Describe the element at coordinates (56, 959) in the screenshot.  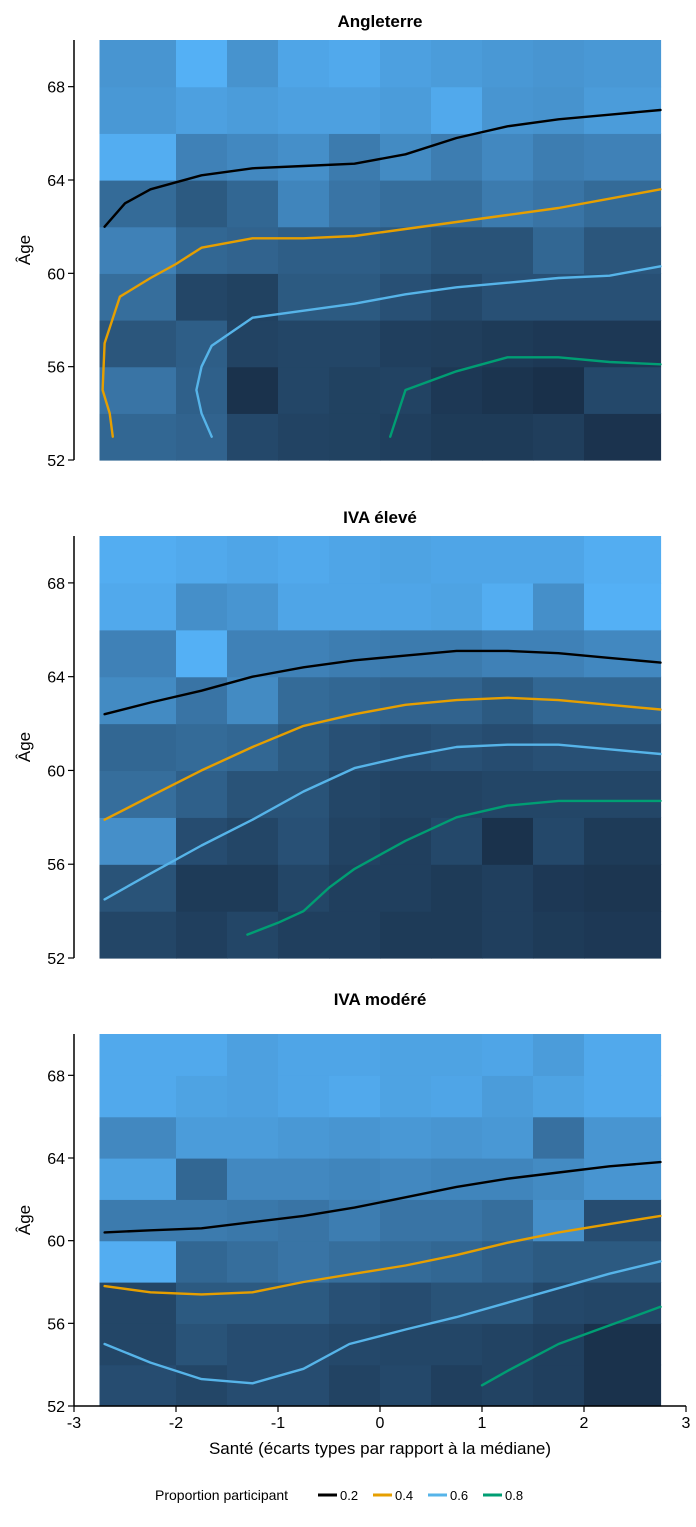
I see `y-tick-label: 52` at that location.